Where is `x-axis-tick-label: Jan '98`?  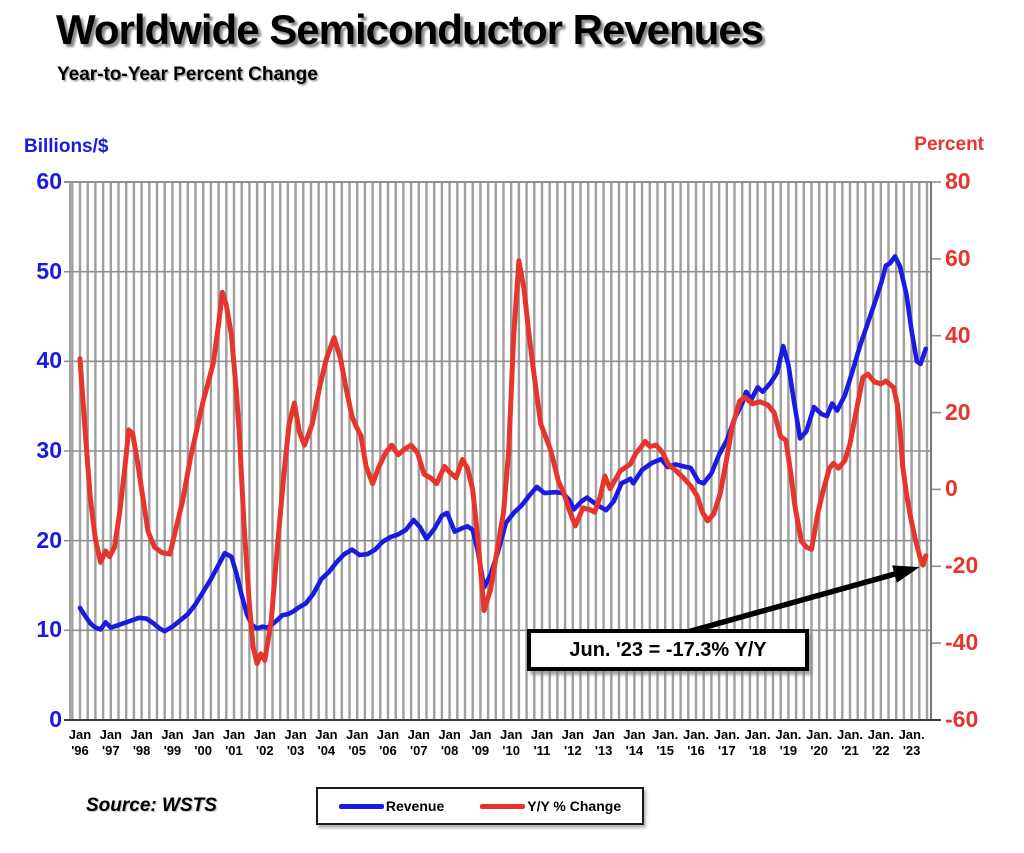 x-axis-tick-label: Jan '98 is located at coordinates (141, 742).